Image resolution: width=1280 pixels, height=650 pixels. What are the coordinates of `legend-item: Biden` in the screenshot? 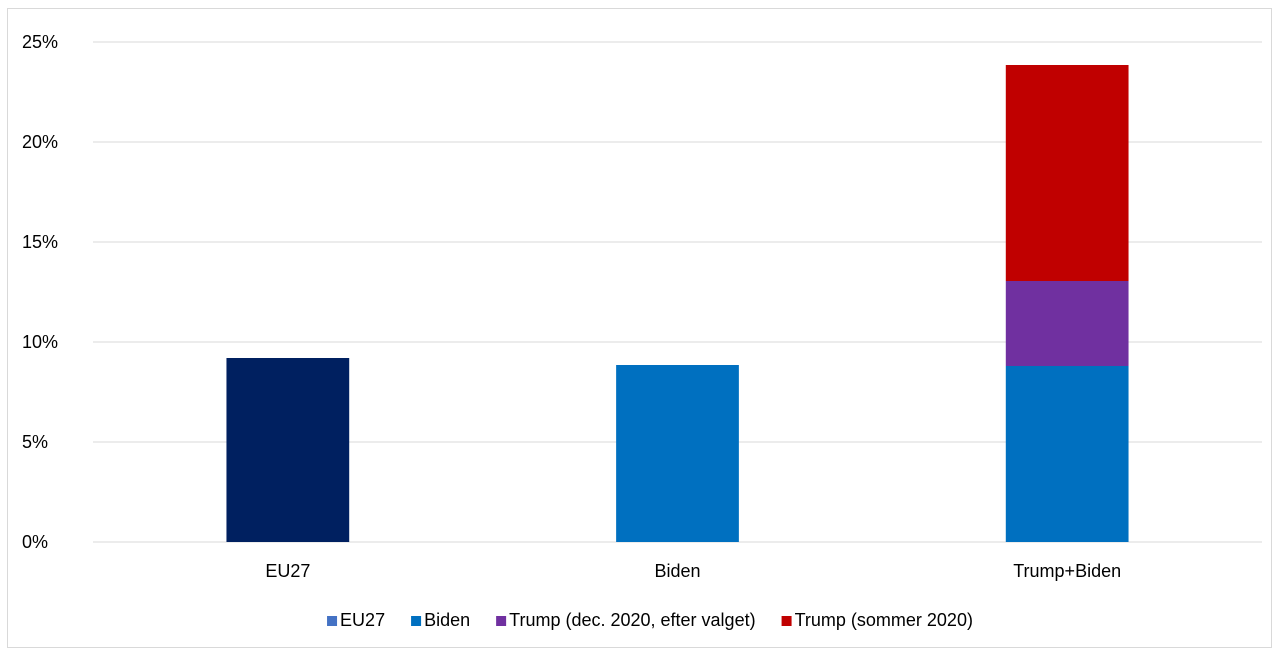 It's located at (440, 620).